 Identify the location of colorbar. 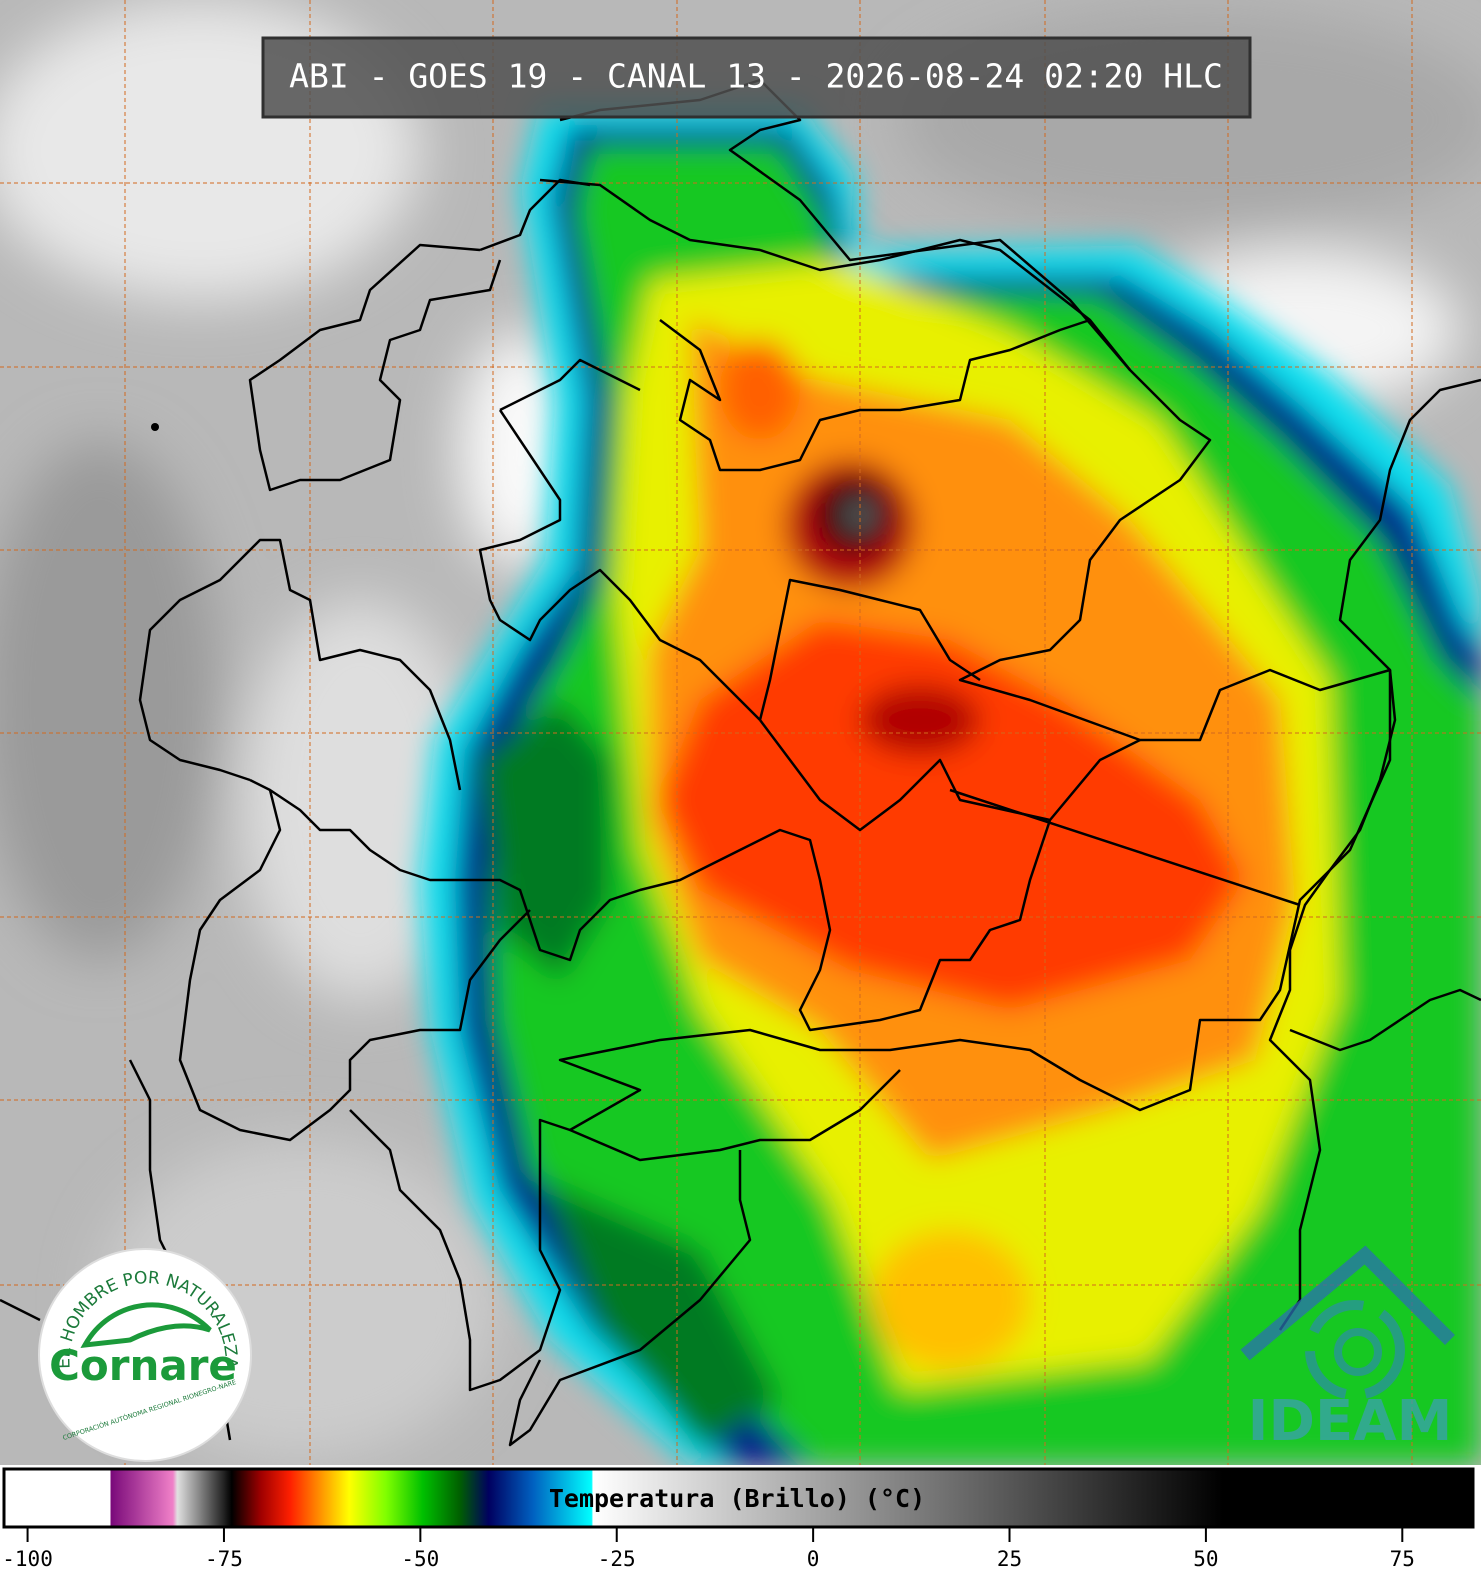
(738, 1498).